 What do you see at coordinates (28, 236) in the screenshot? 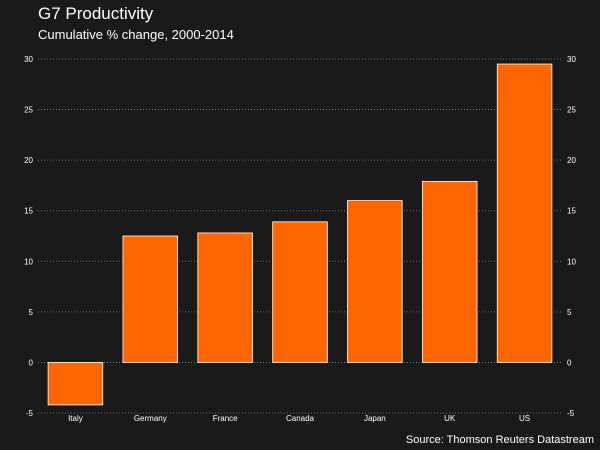
I see `y-axis-left: -5 0 5 10 15 20 25 30` at bounding box center [28, 236].